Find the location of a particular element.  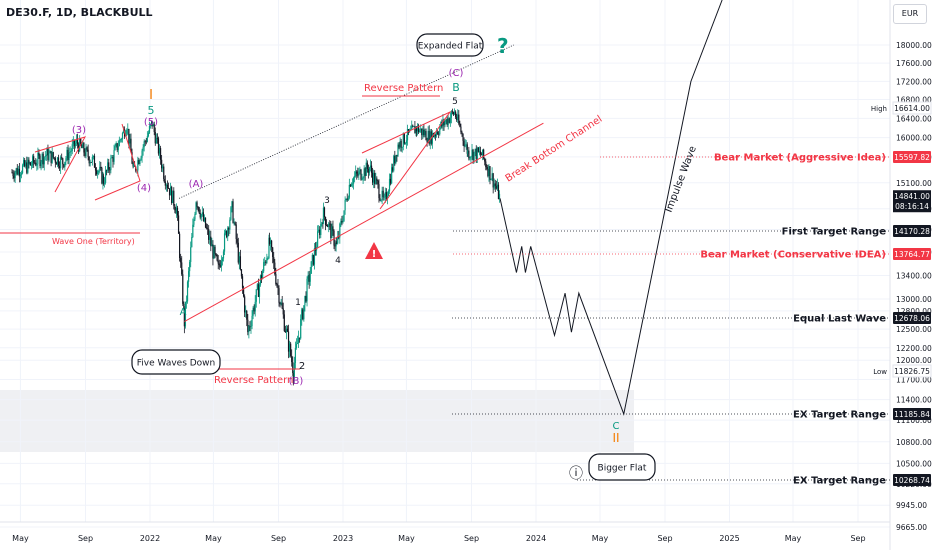

expanded-flat-callout-box is located at coordinates (450, 45).